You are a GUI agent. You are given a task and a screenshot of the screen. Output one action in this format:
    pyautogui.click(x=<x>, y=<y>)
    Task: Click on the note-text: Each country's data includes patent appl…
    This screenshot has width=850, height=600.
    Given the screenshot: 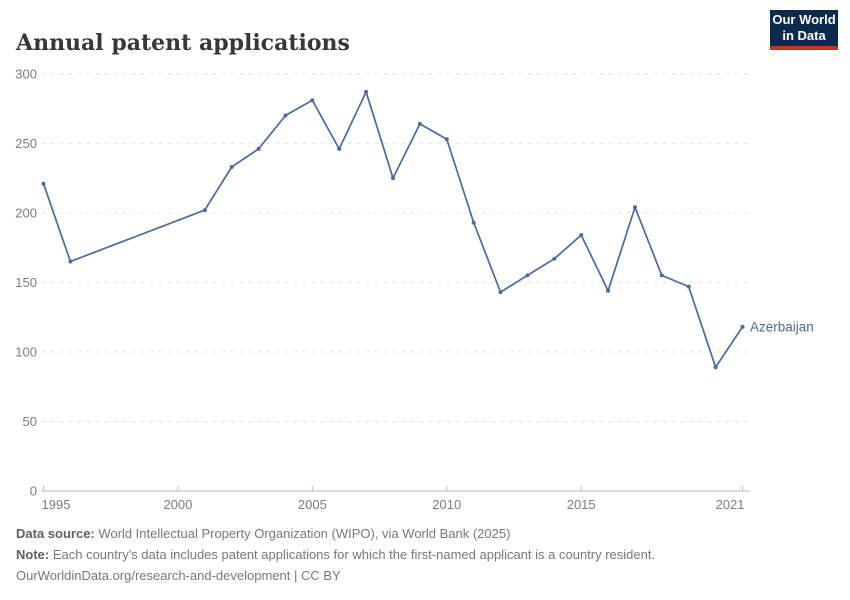 What is the action you would take?
    pyautogui.click(x=352, y=554)
    